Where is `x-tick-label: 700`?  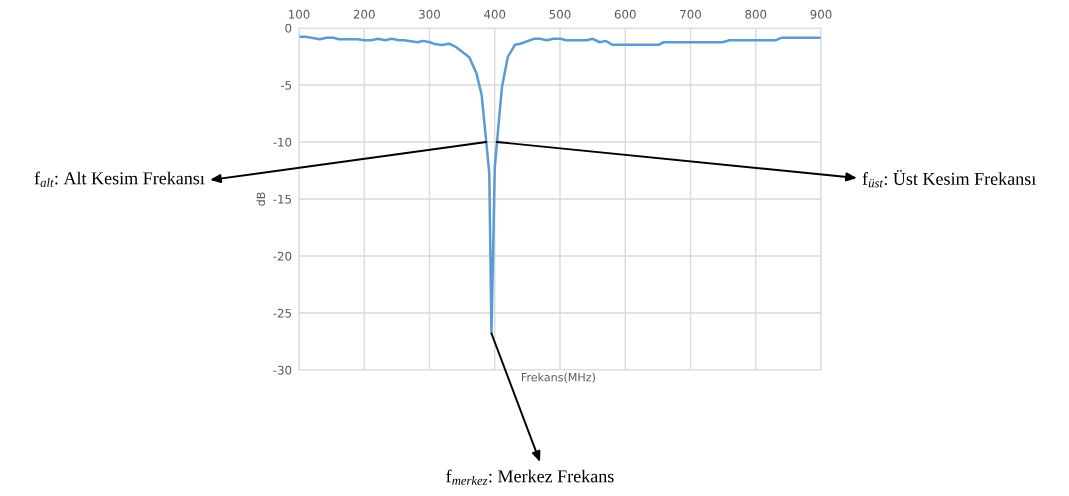 x-tick-label: 700 is located at coordinates (690, 14).